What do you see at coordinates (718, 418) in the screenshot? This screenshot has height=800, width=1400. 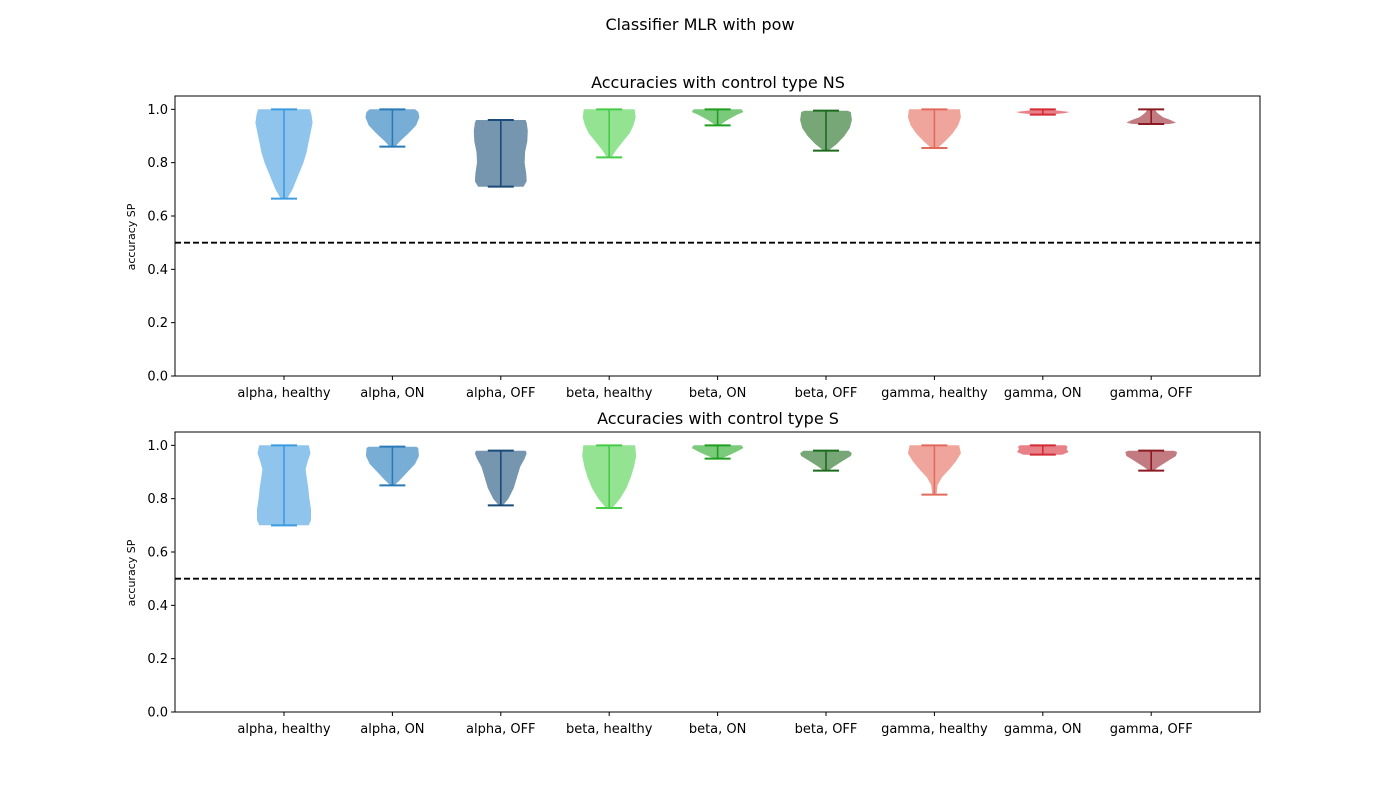 I see `chart-title: Accuracies with control type S` at bounding box center [718, 418].